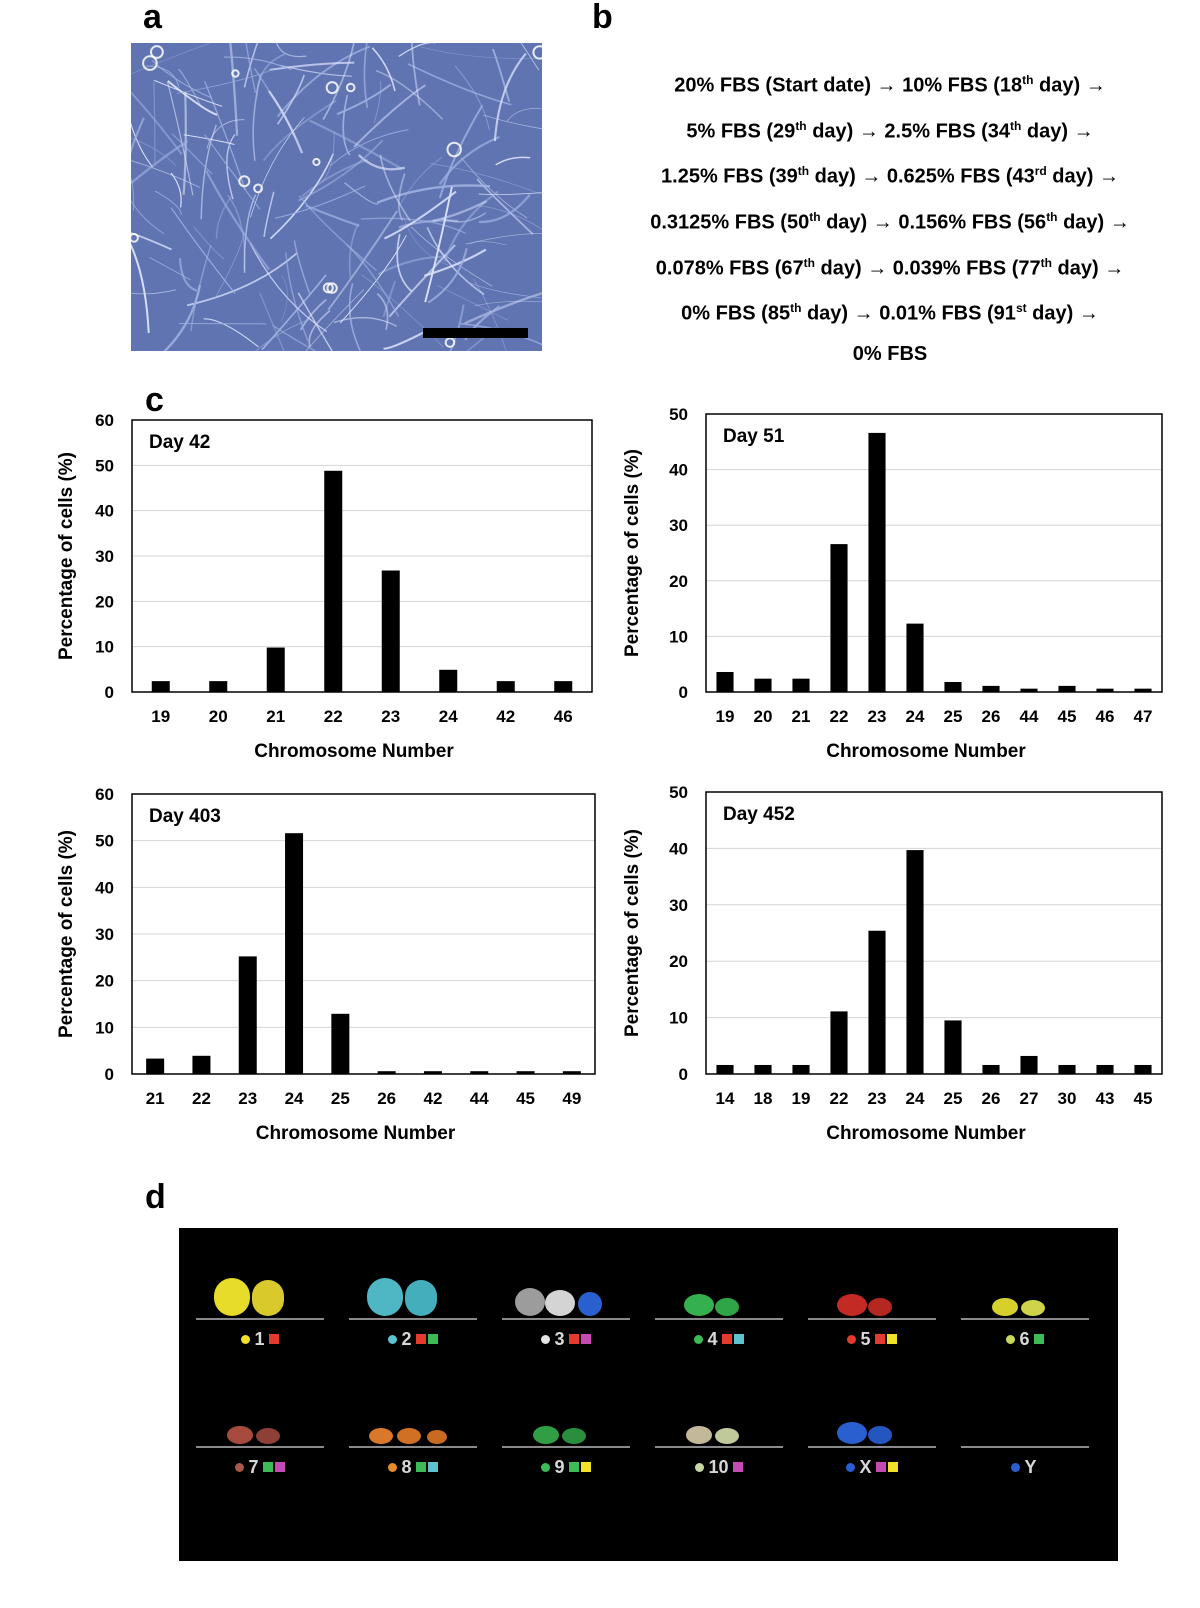 This screenshot has height=1608, width=1200. I want to click on karyotype-pair: 8, so click(413, 1429).